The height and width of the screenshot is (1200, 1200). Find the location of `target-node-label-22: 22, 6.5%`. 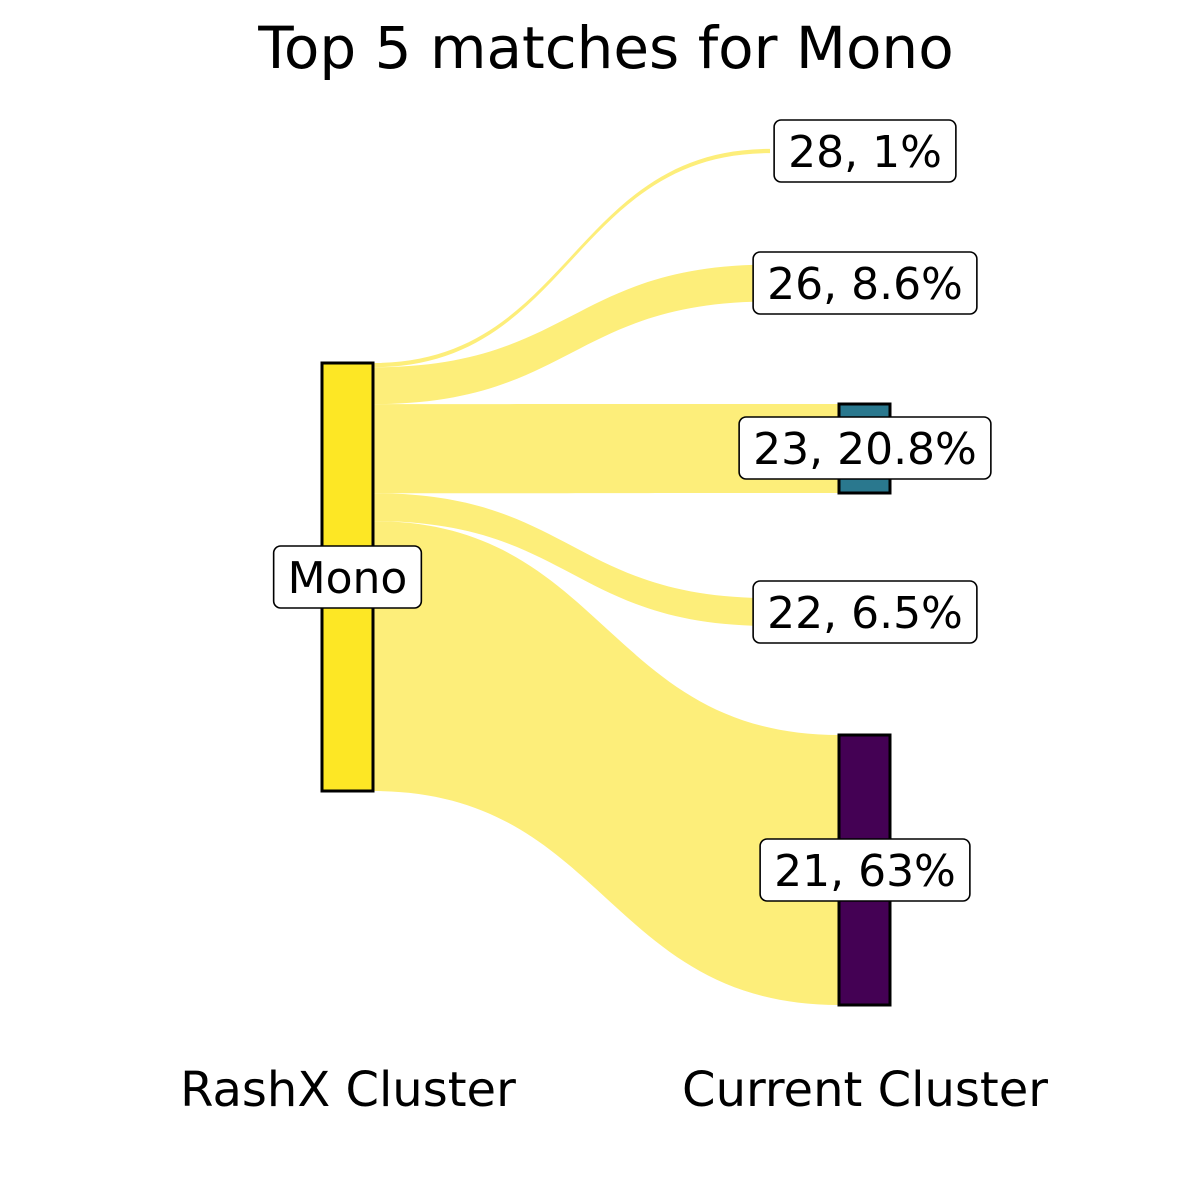

target-node-label-22: 22, 6.5% is located at coordinates (865, 612).